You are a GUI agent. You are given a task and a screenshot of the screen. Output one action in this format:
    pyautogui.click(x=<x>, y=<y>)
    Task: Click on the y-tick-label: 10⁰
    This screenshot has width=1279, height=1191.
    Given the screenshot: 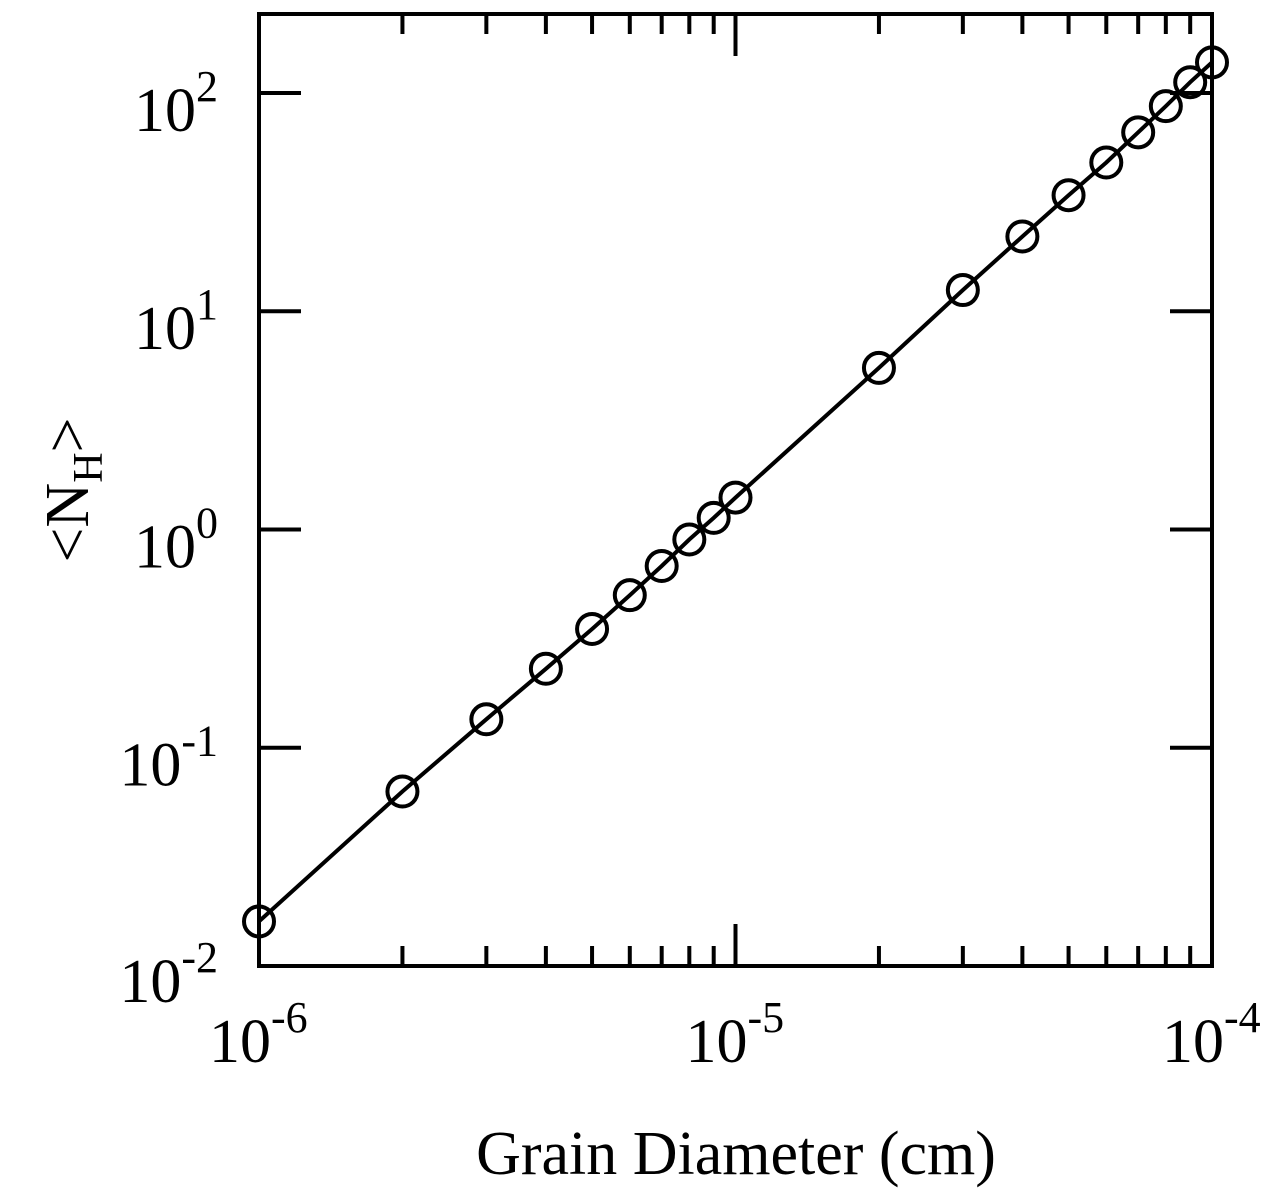 What is the action you would take?
    pyautogui.click(x=176, y=539)
    